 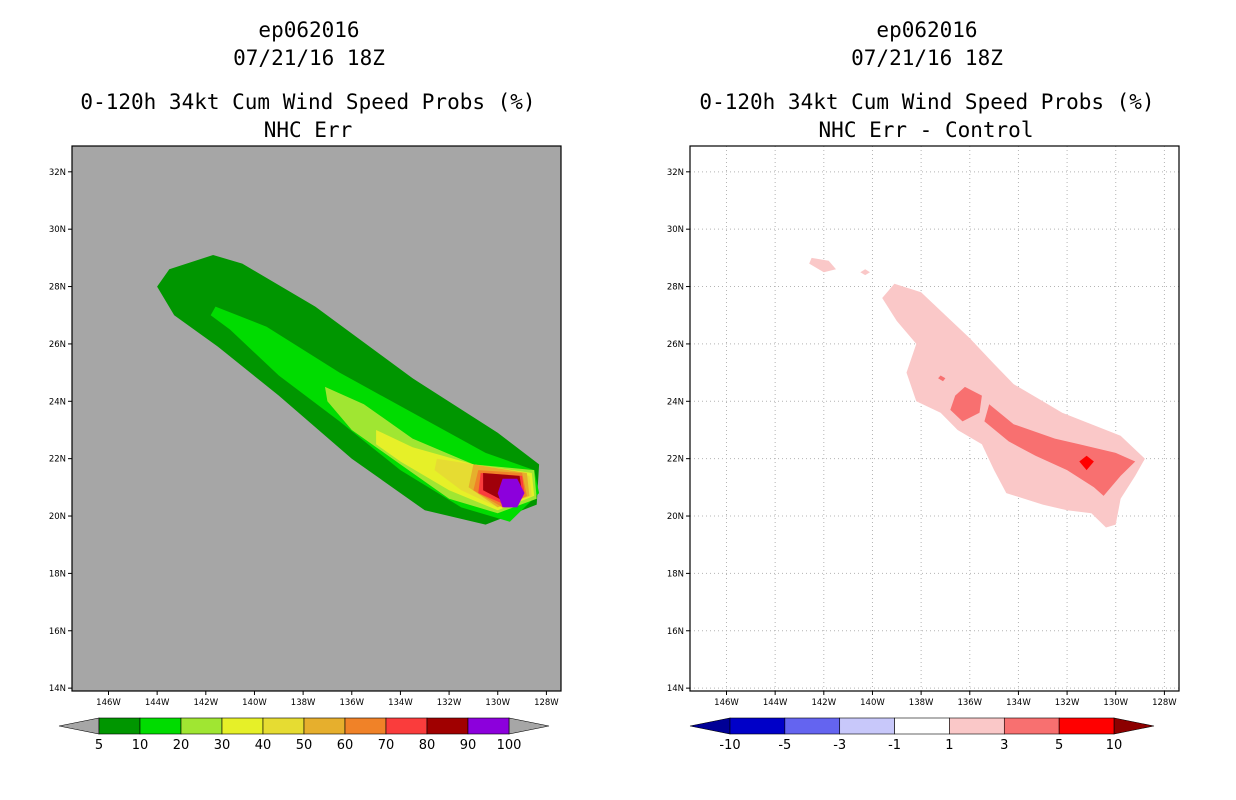 I want to click on right-colorbar: -10 -5 -3 -1 1 3 5 10, so click(x=922, y=735).